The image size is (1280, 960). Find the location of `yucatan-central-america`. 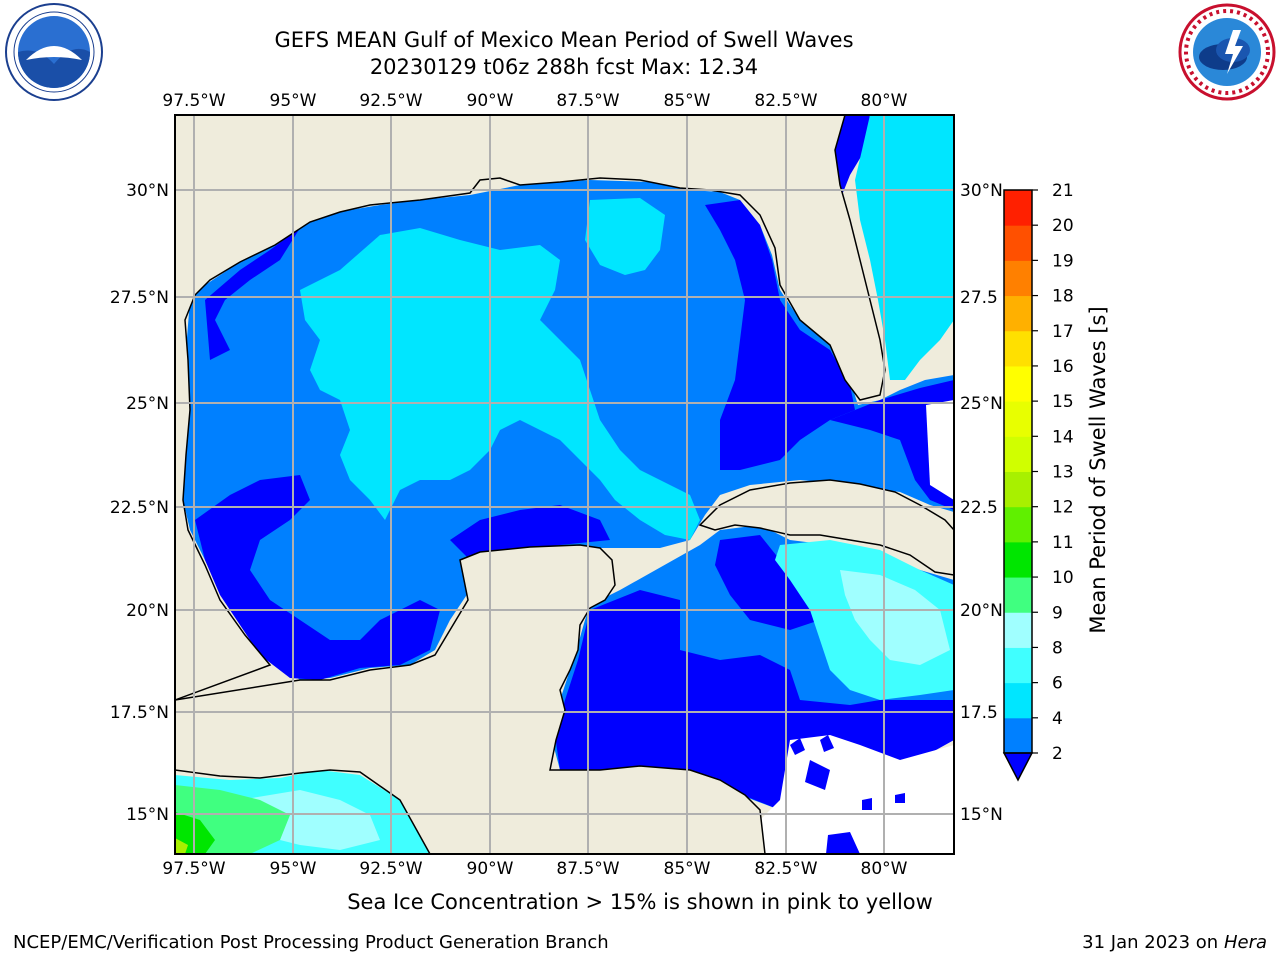

yucatan-central-america is located at coordinates (470, 699).